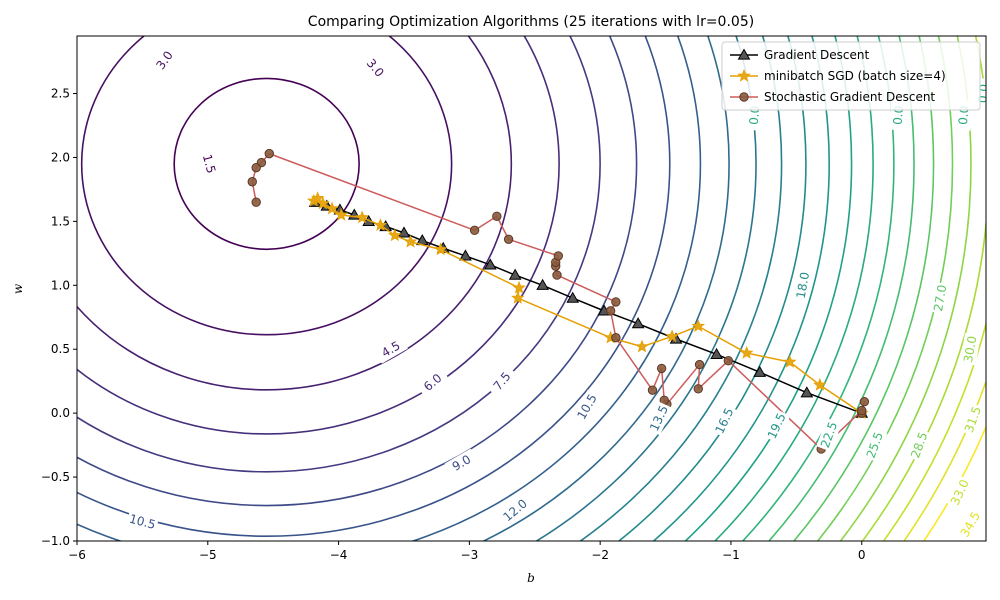  What do you see at coordinates (851, 76) in the screenshot?
I see `legend-box` at bounding box center [851, 76].